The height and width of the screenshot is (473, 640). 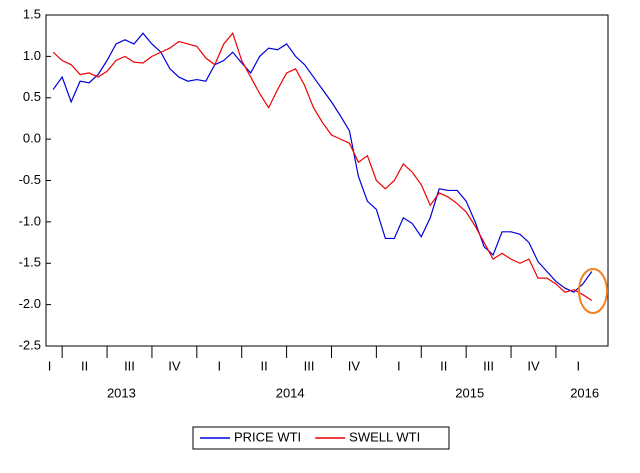 What do you see at coordinates (384, 436) in the screenshot?
I see `legend-label: SWELL WTI` at bounding box center [384, 436].